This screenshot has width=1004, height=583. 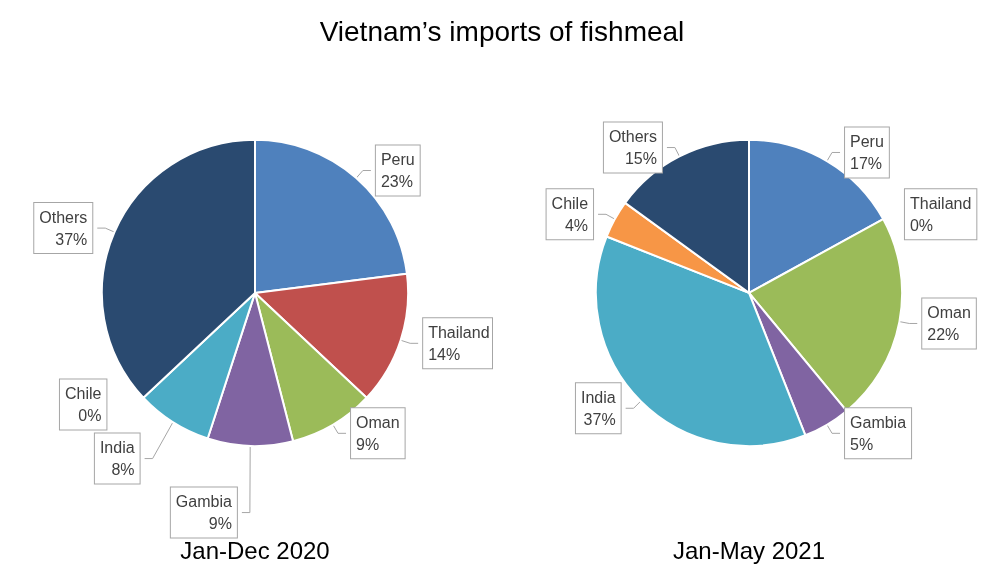 I want to click on text: Jan-May 2021, so click(x=749, y=550).